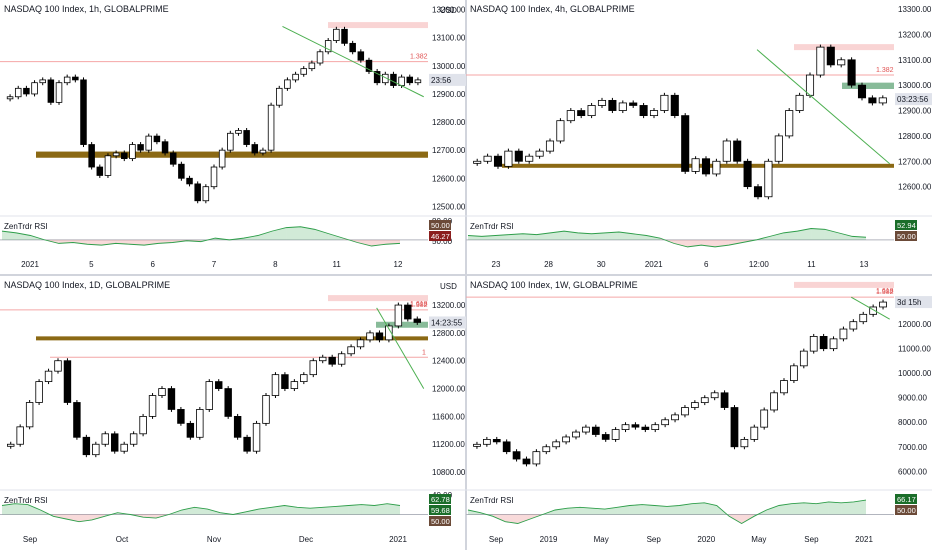 The height and width of the screenshot is (551, 932). I want to click on x-tick-0: Sep, so click(30, 539).